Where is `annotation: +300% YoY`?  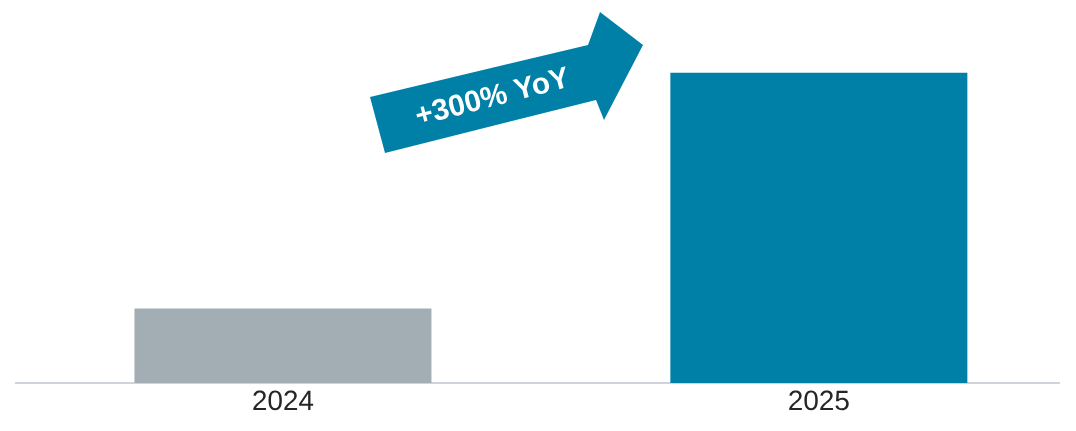
annotation: +300% YoY is located at coordinates (491, 94).